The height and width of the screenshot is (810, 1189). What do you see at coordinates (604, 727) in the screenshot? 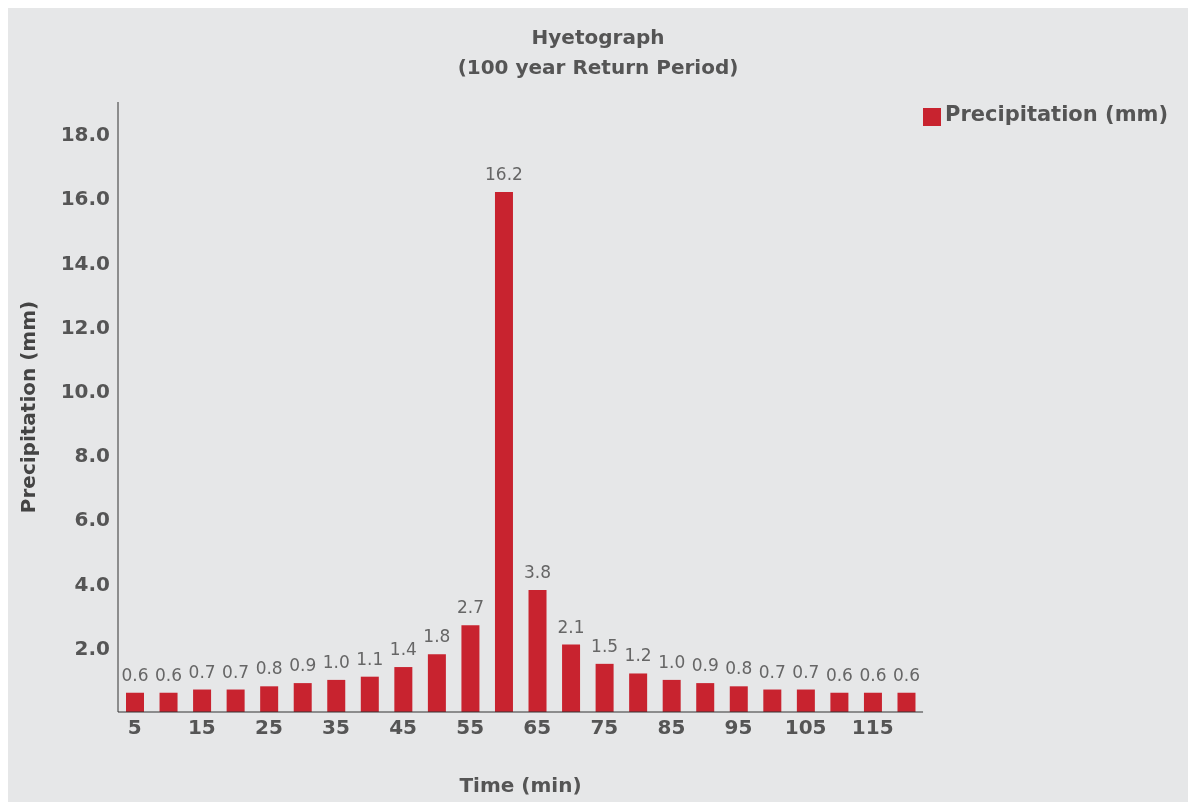
I see `x-tick-label: 75` at bounding box center [604, 727].